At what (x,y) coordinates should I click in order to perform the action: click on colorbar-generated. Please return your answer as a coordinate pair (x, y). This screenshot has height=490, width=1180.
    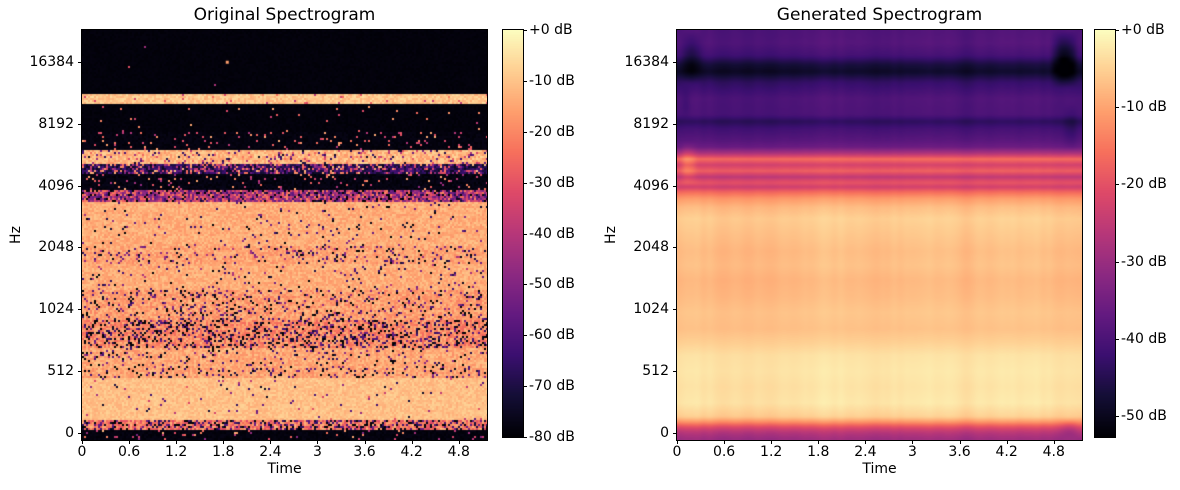
    Looking at the image, I should click on (1105, 233).